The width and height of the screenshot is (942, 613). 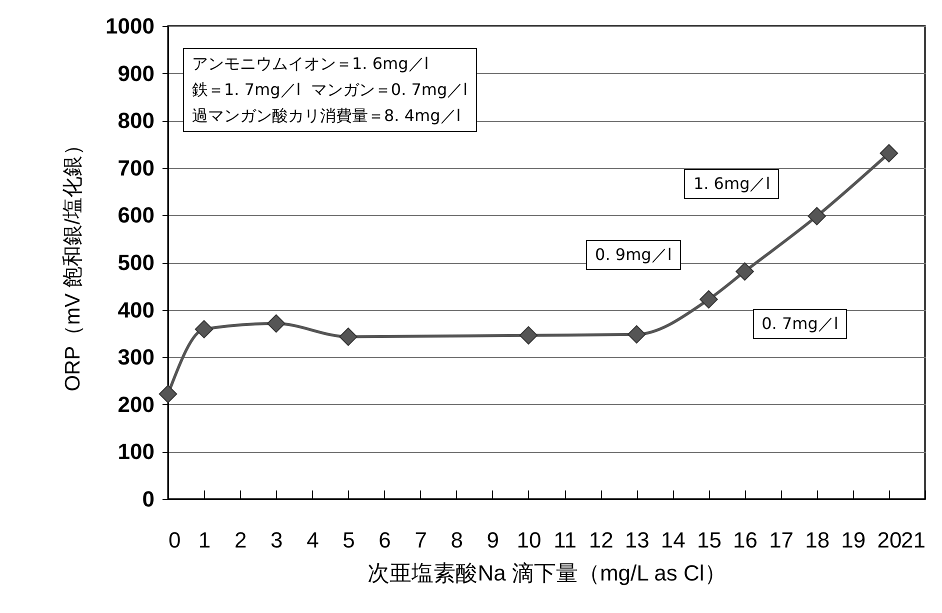 What do you see at coordinates (457, 540) in the screenshot?
I see `x-tick-label: 8` at bounding box center [457, 540].